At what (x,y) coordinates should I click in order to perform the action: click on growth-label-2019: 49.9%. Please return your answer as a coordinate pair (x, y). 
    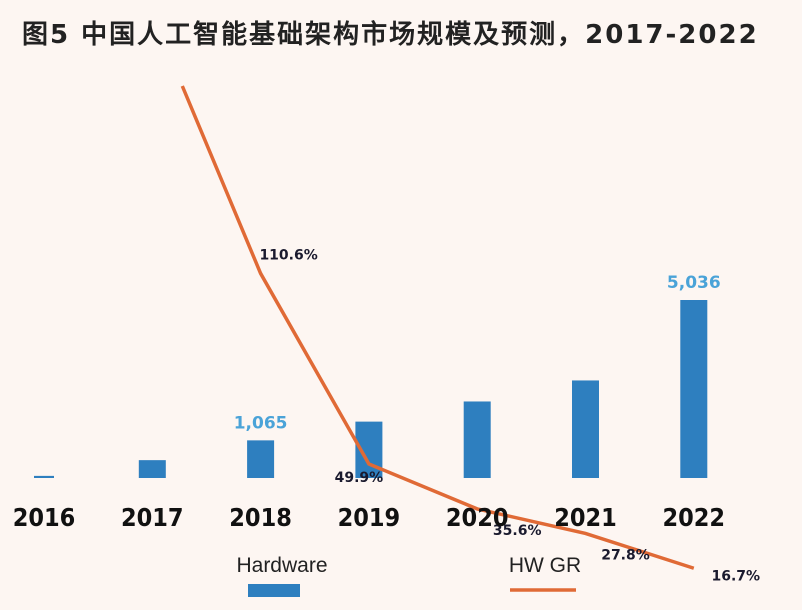
    Looking at the image, I should click on (359, 478).